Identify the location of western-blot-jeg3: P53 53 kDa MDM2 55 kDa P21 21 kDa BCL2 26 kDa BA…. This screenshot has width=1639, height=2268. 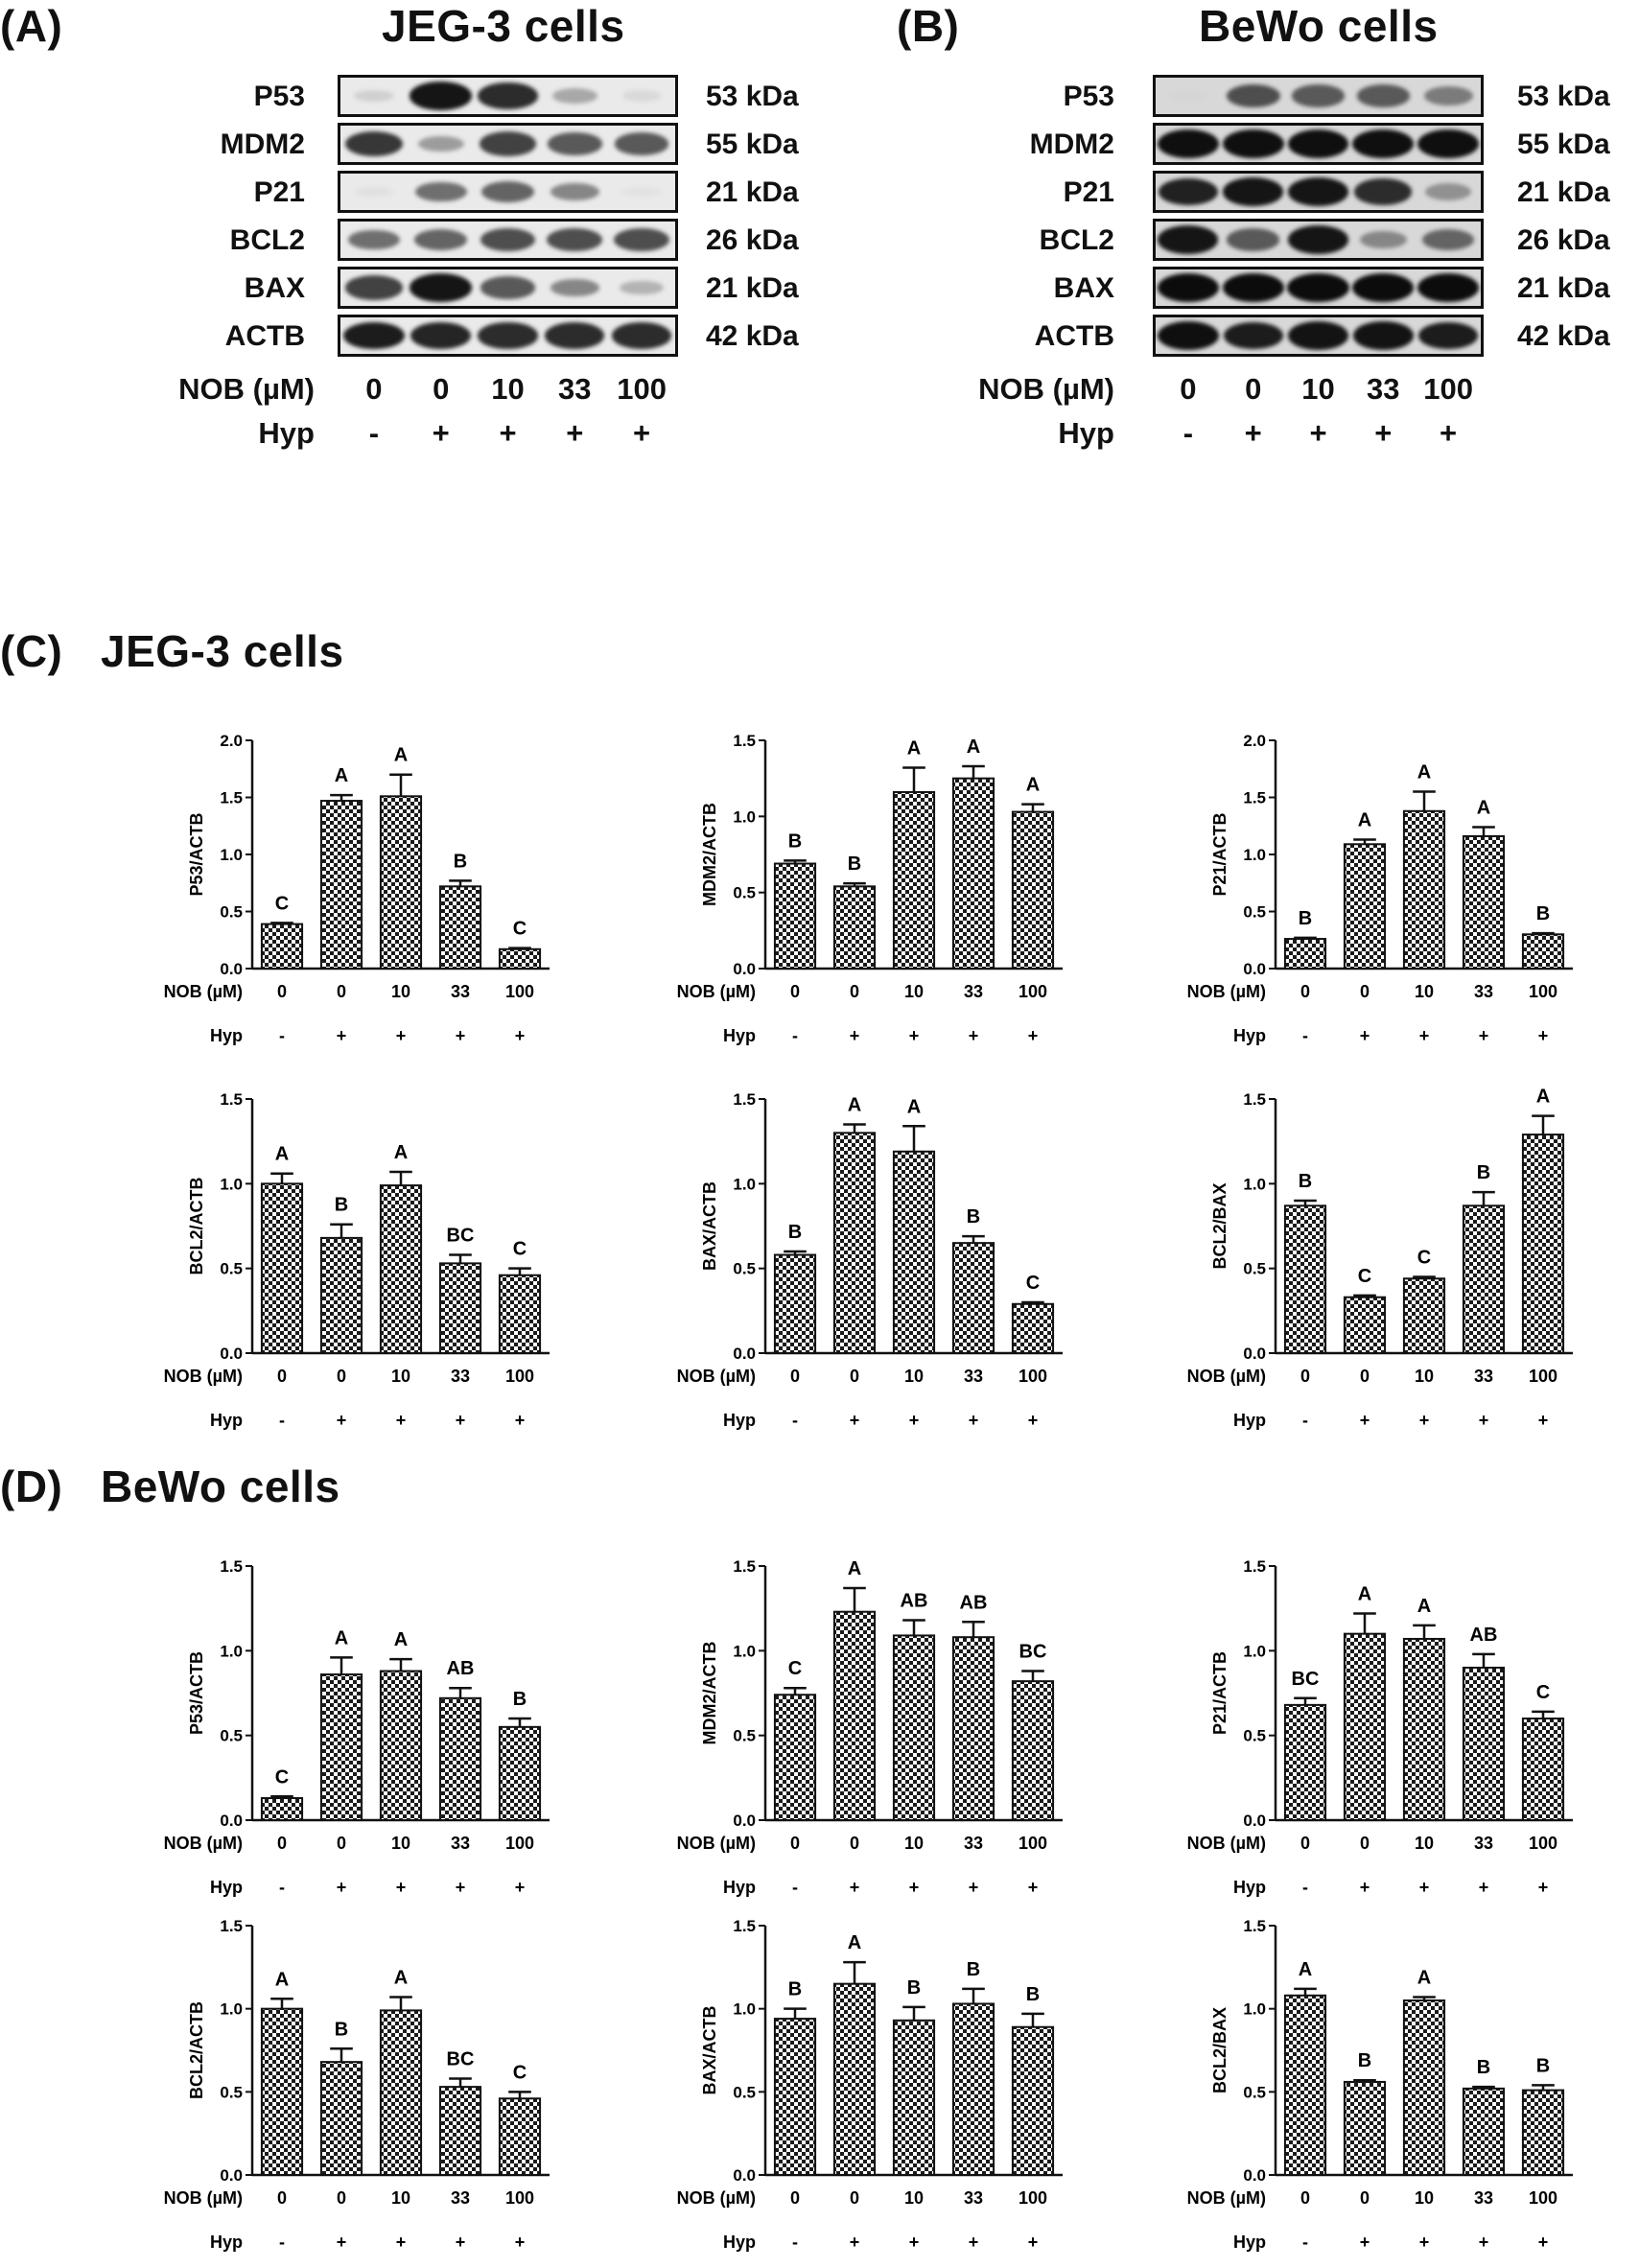
(412, 307).